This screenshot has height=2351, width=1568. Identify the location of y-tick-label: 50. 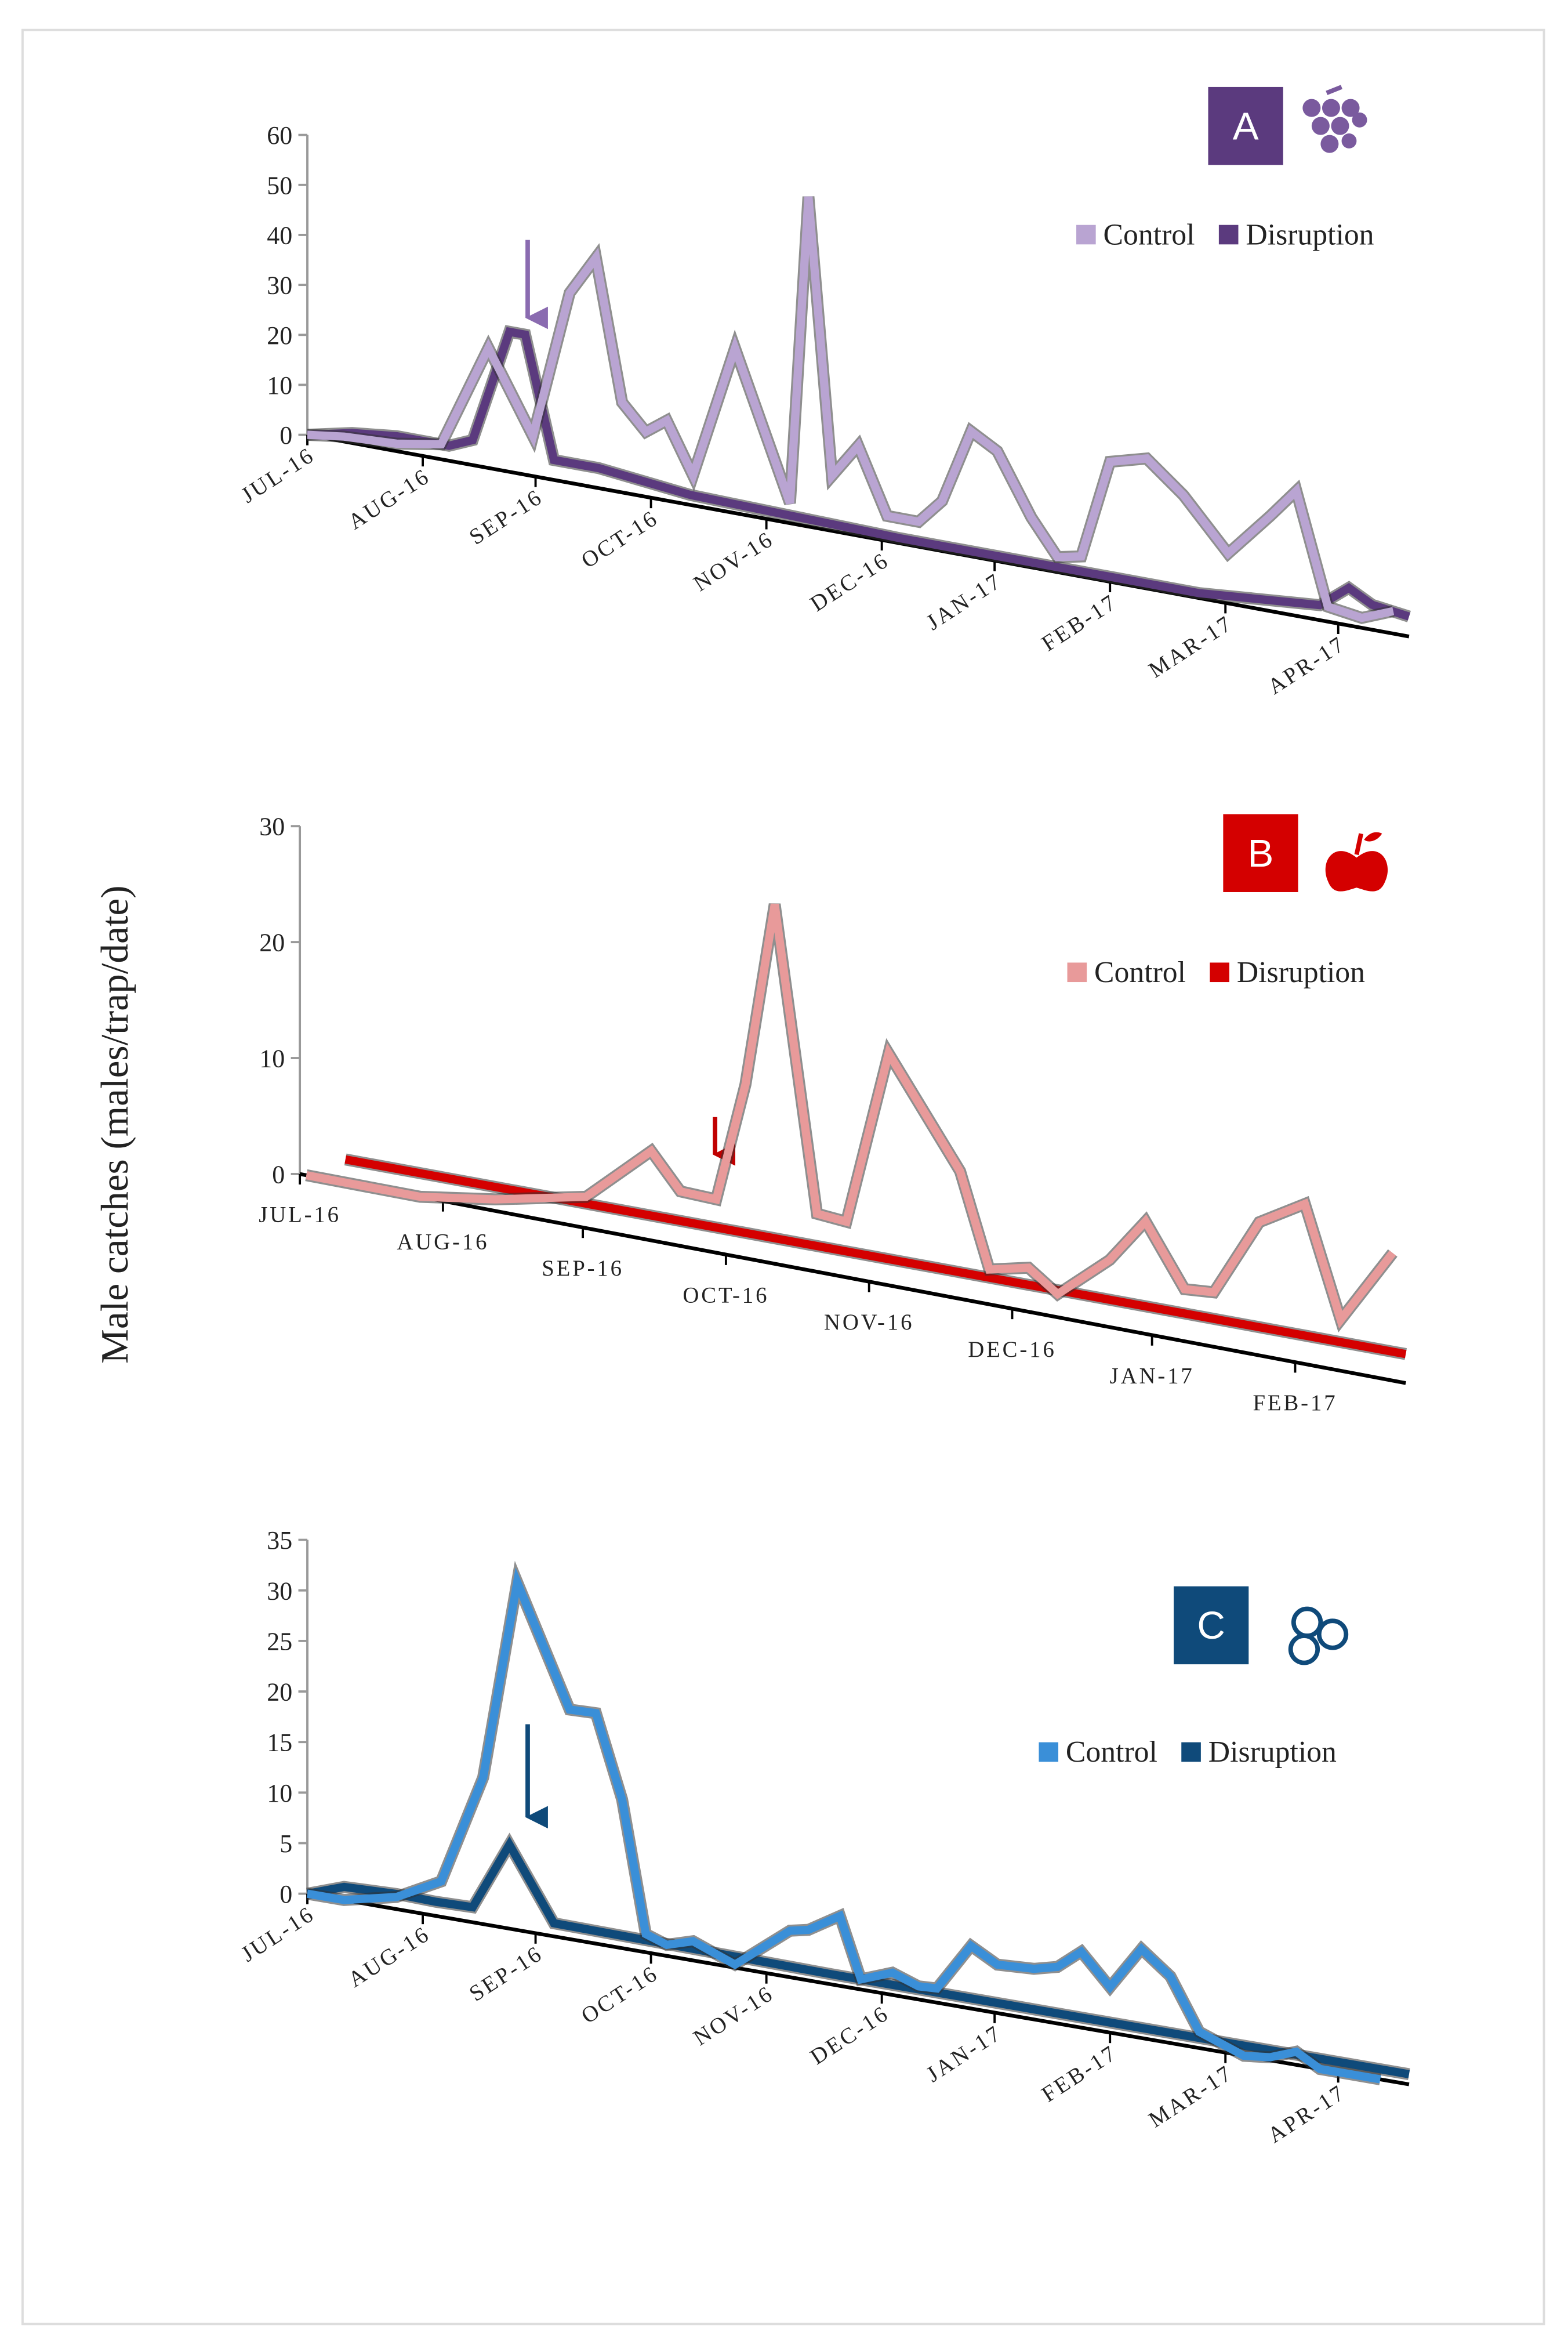
(279, 186).